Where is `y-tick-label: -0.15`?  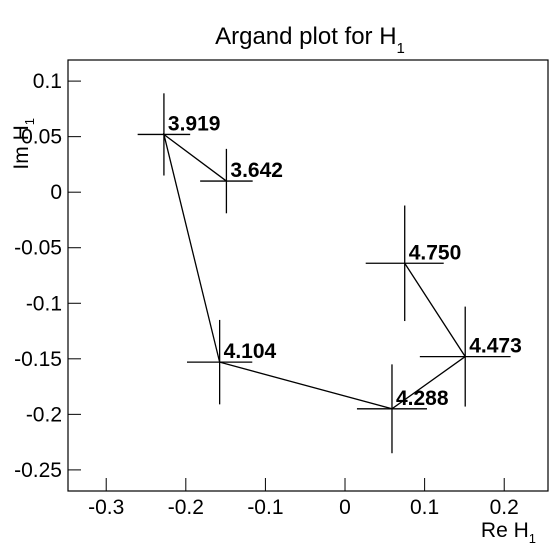
y-tick-label: -0.15 is located at coordinates (38, 359).